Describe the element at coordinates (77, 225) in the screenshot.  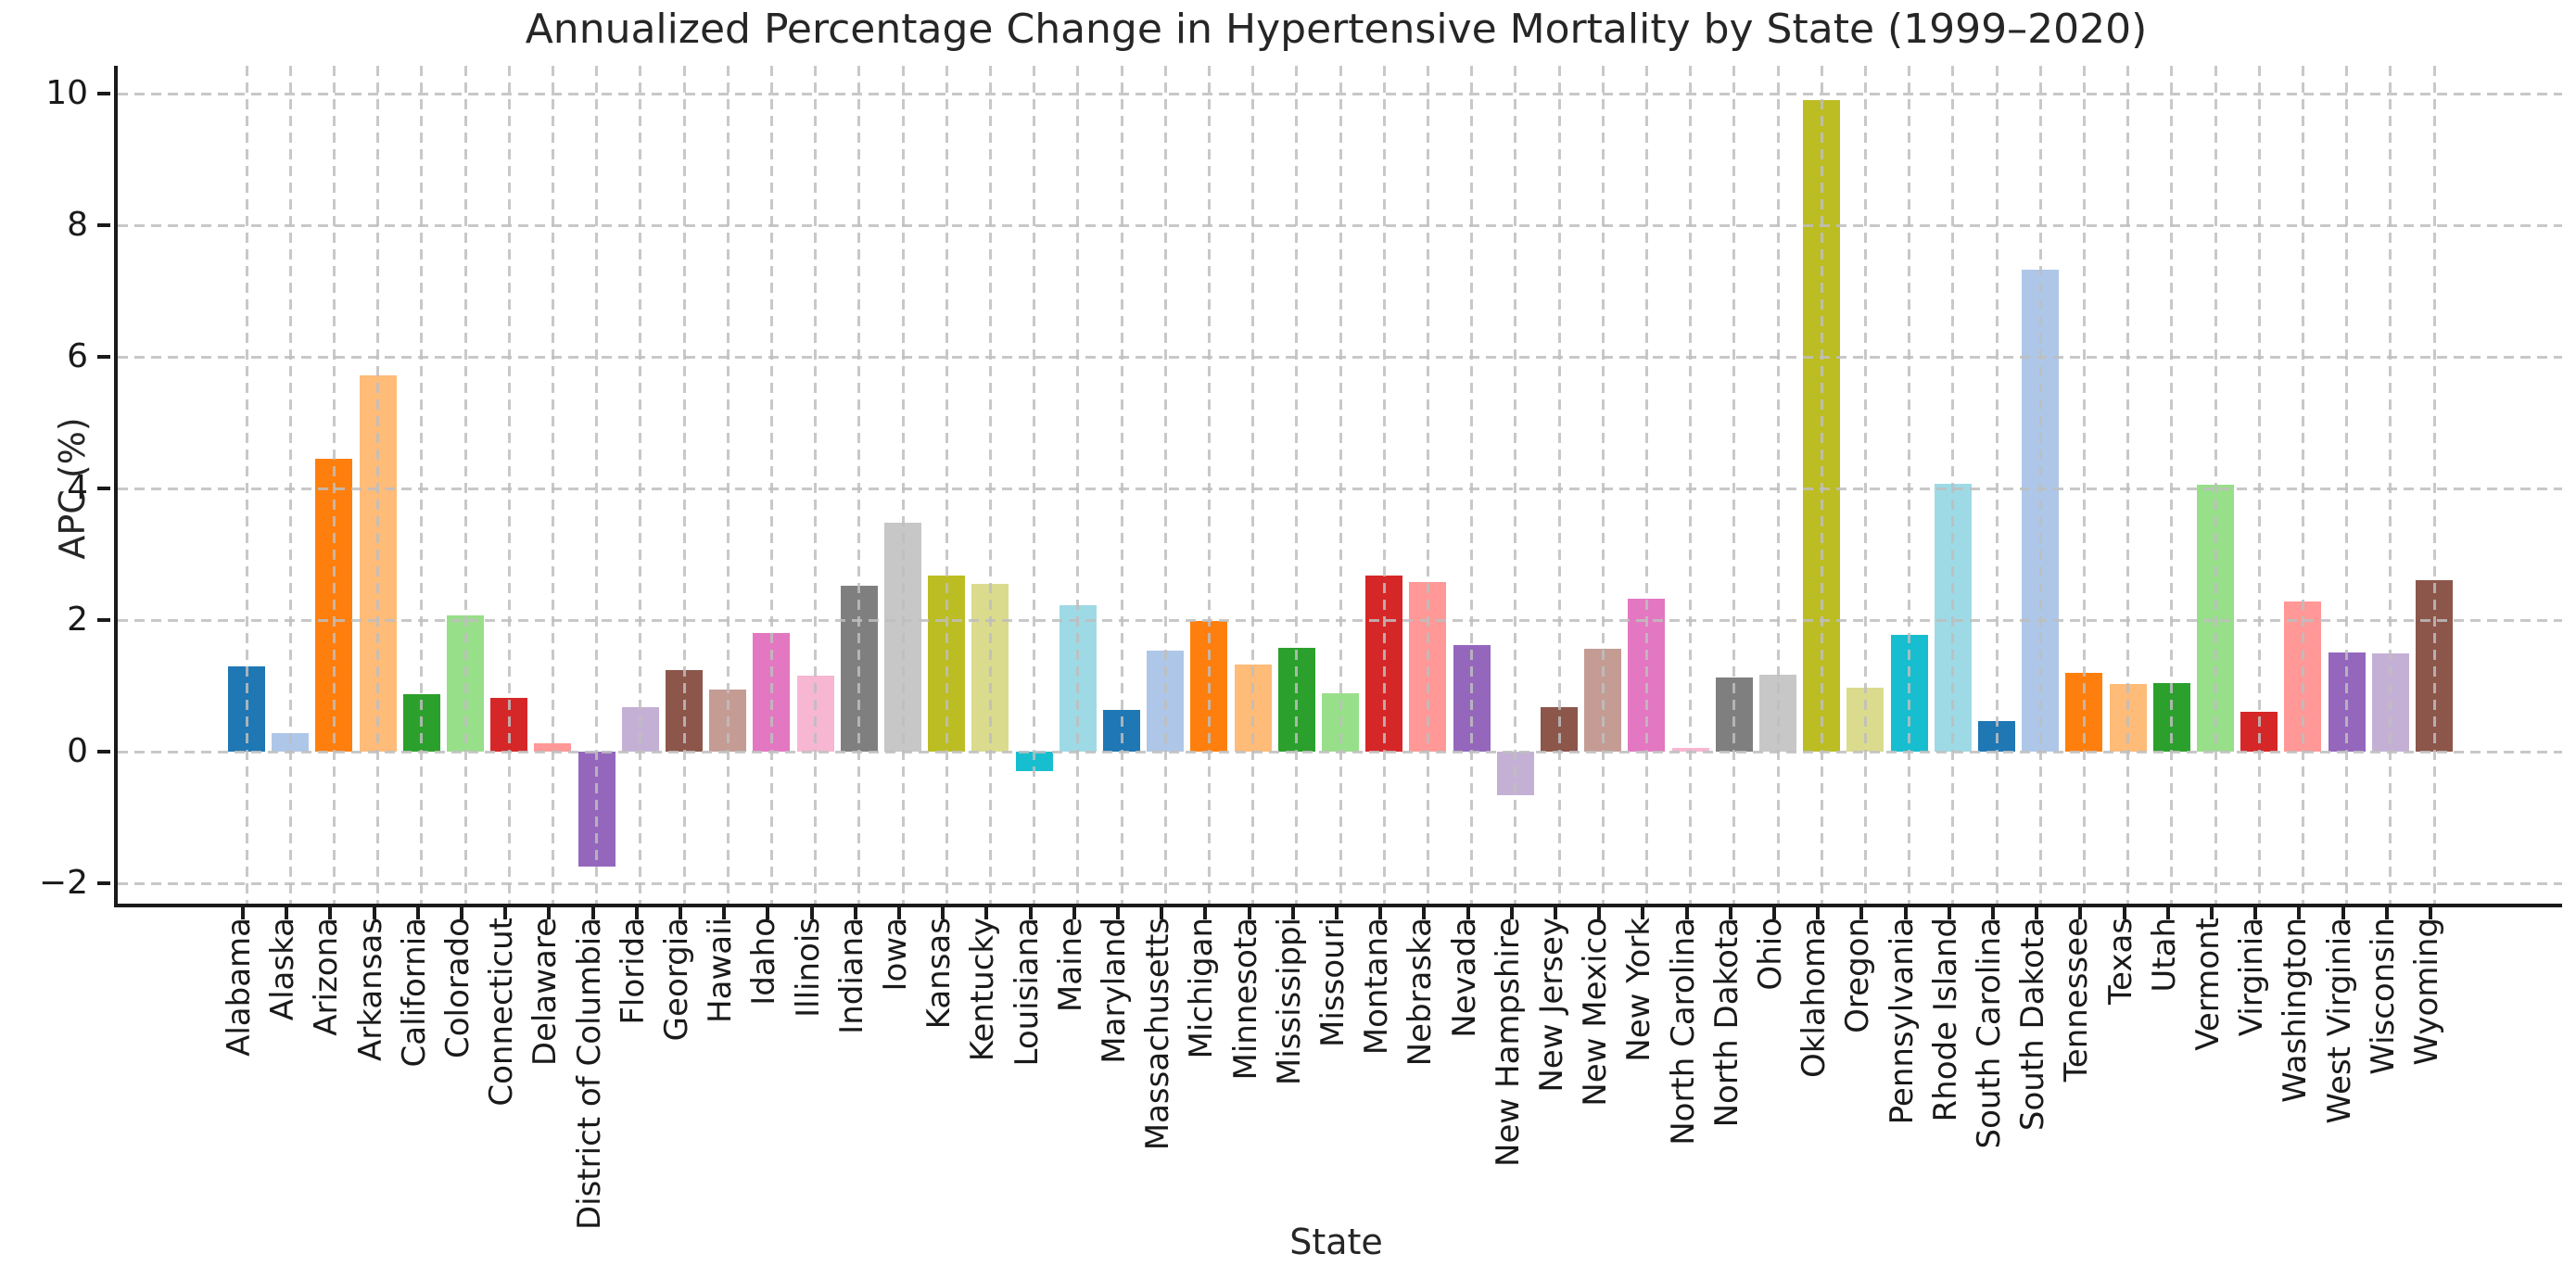
I see `y-tick-label: 8` at that location.